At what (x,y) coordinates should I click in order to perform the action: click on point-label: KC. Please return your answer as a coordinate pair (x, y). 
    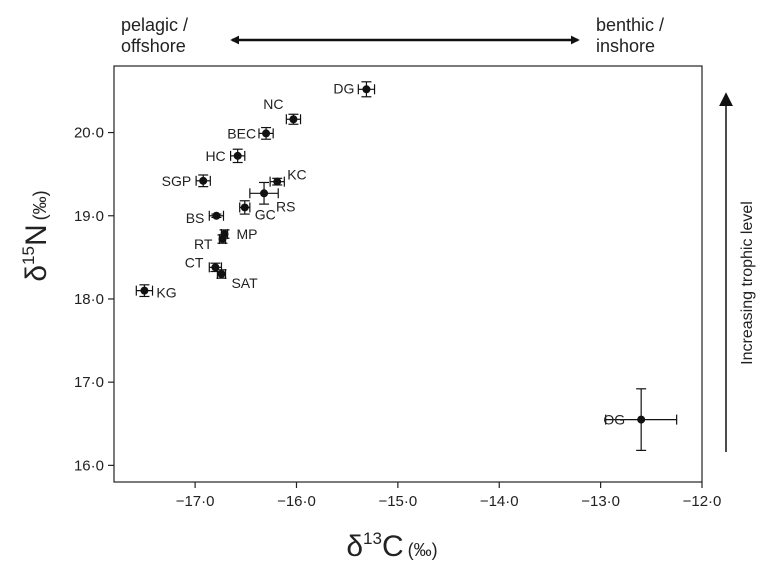
    Looking at the image, I should click on (296, 175).